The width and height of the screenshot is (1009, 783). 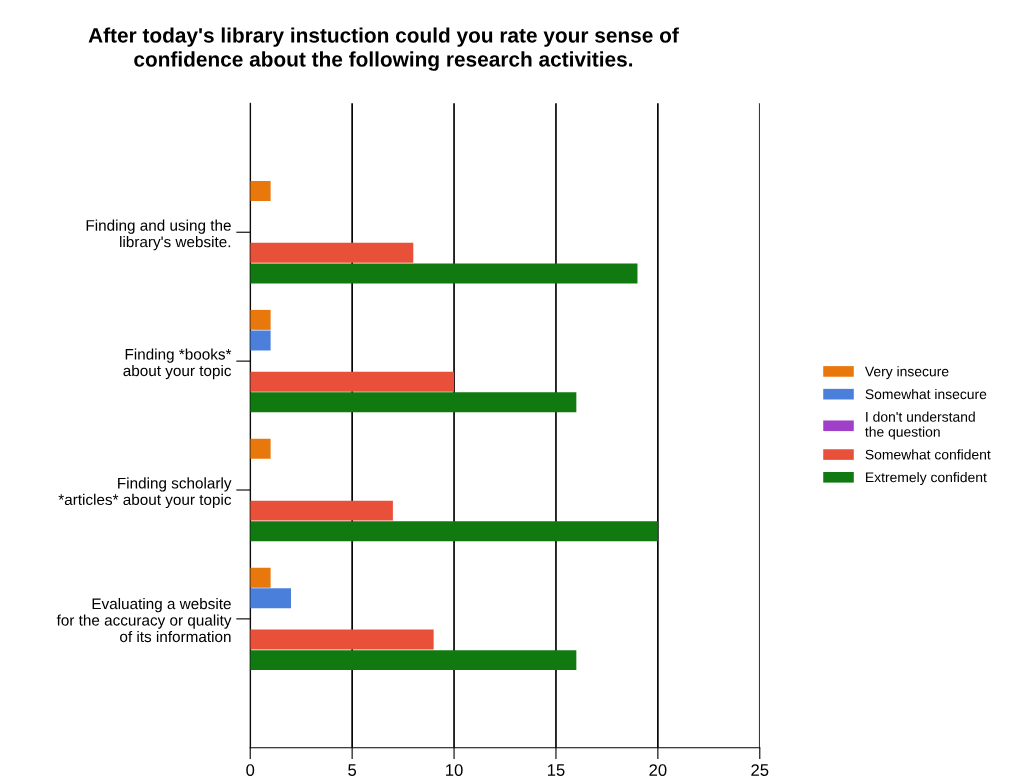 I want to click on x-tick-label: 5, so click(x=352, y=770).